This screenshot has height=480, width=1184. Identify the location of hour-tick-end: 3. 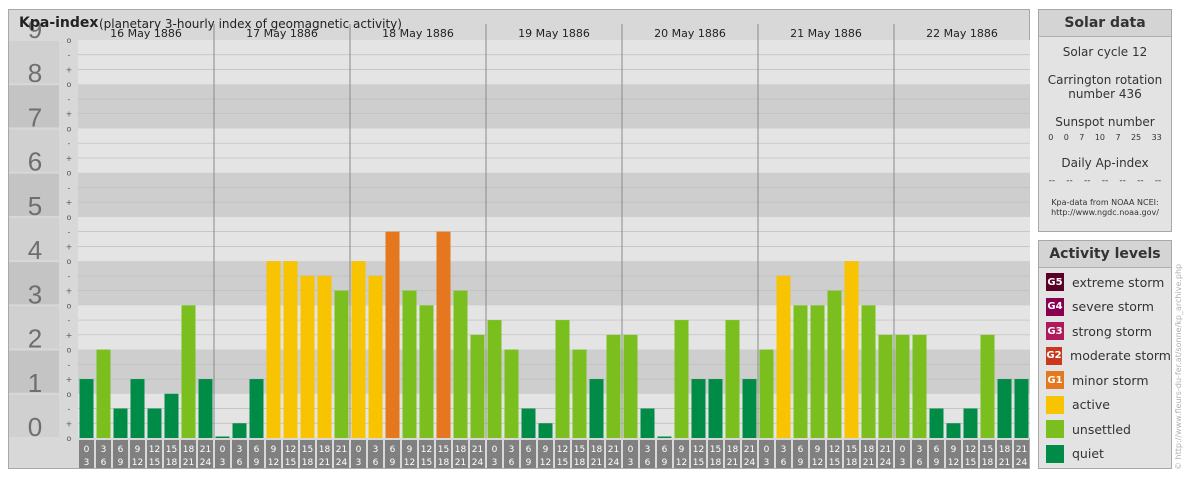
(223, 463).